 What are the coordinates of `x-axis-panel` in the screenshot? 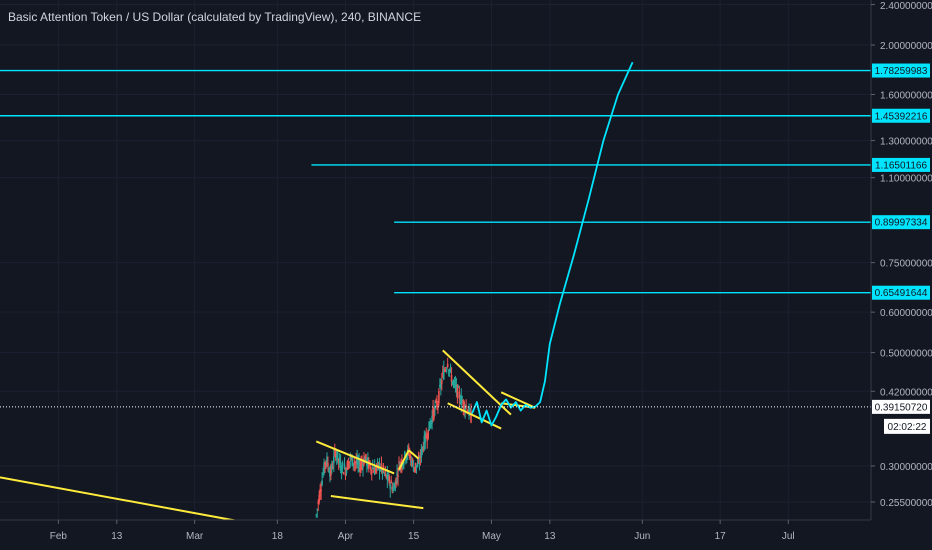 It's located at (466, 535).